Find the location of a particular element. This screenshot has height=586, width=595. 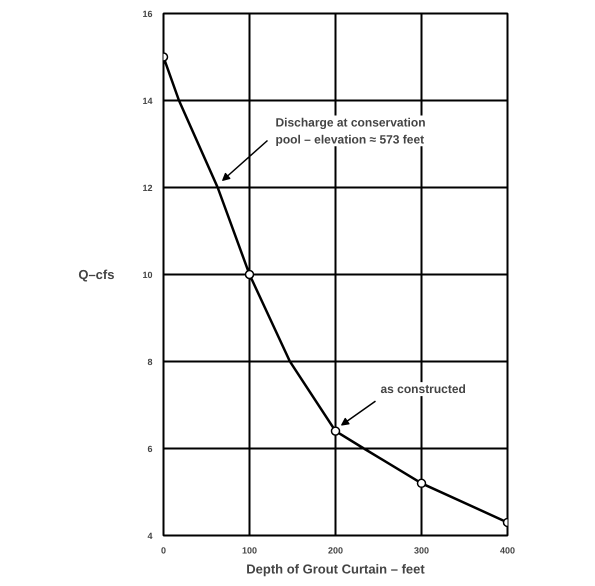

y-axis-title: Q–cfs is located at coordinates (96, 274).